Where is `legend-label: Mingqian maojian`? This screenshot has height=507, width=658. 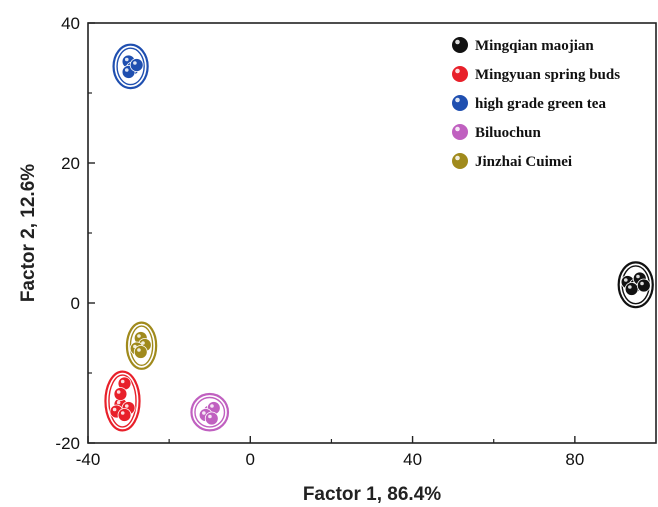 legend-label: Mingqian maojian is located at coordinates (534, 46).